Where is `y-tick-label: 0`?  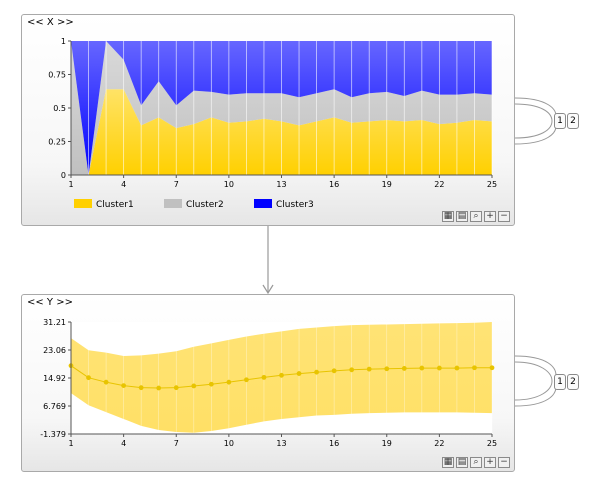 y-tick-label: 0 is located at coordinates (63, 175).